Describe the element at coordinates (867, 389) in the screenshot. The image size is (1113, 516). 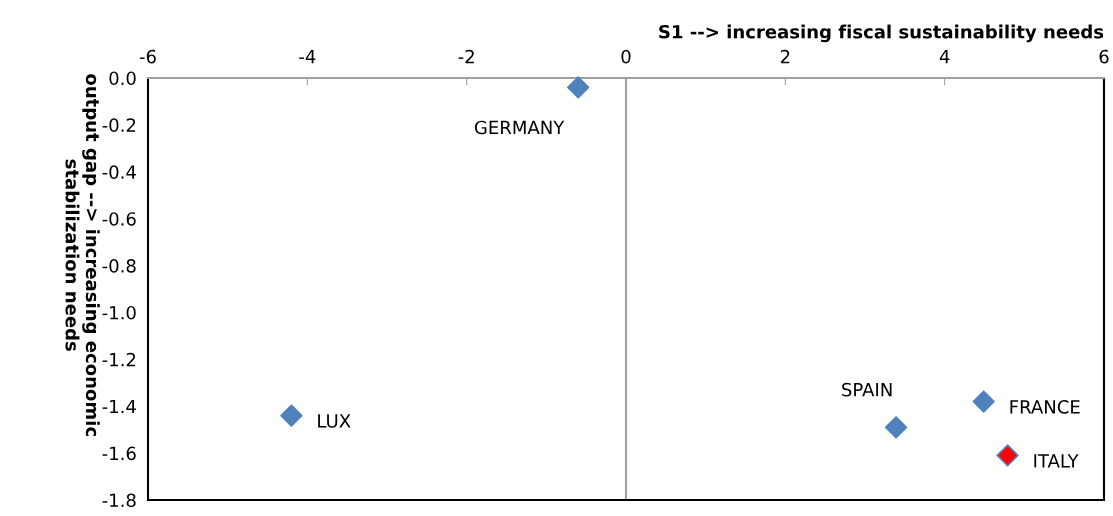
I see `annotation: SPAIN` at that location.